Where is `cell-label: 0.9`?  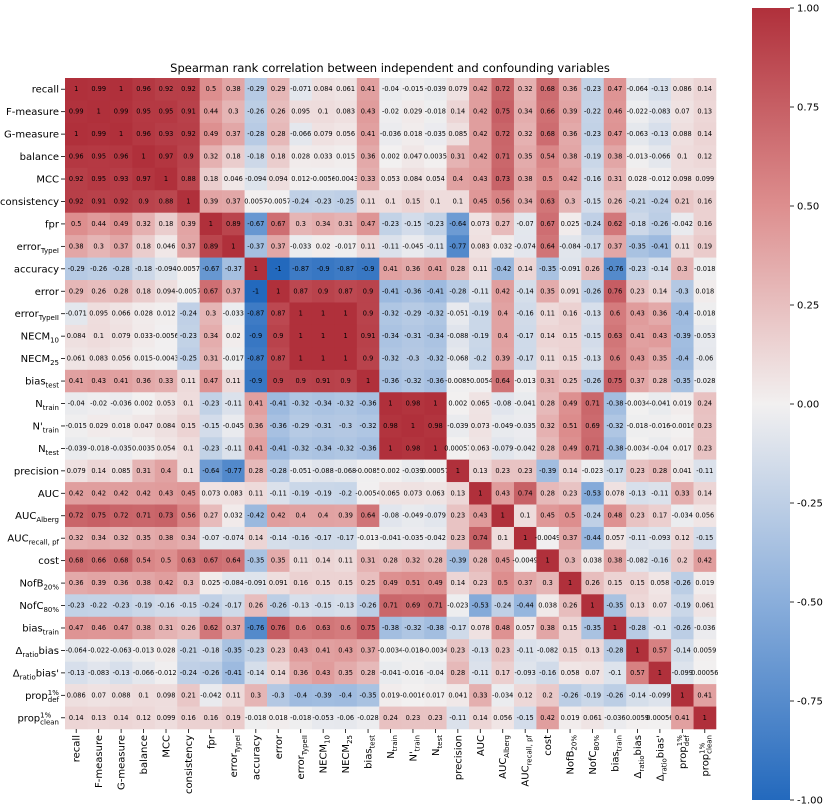 cell-label: 0.9 is located at coordinates (368, 314).